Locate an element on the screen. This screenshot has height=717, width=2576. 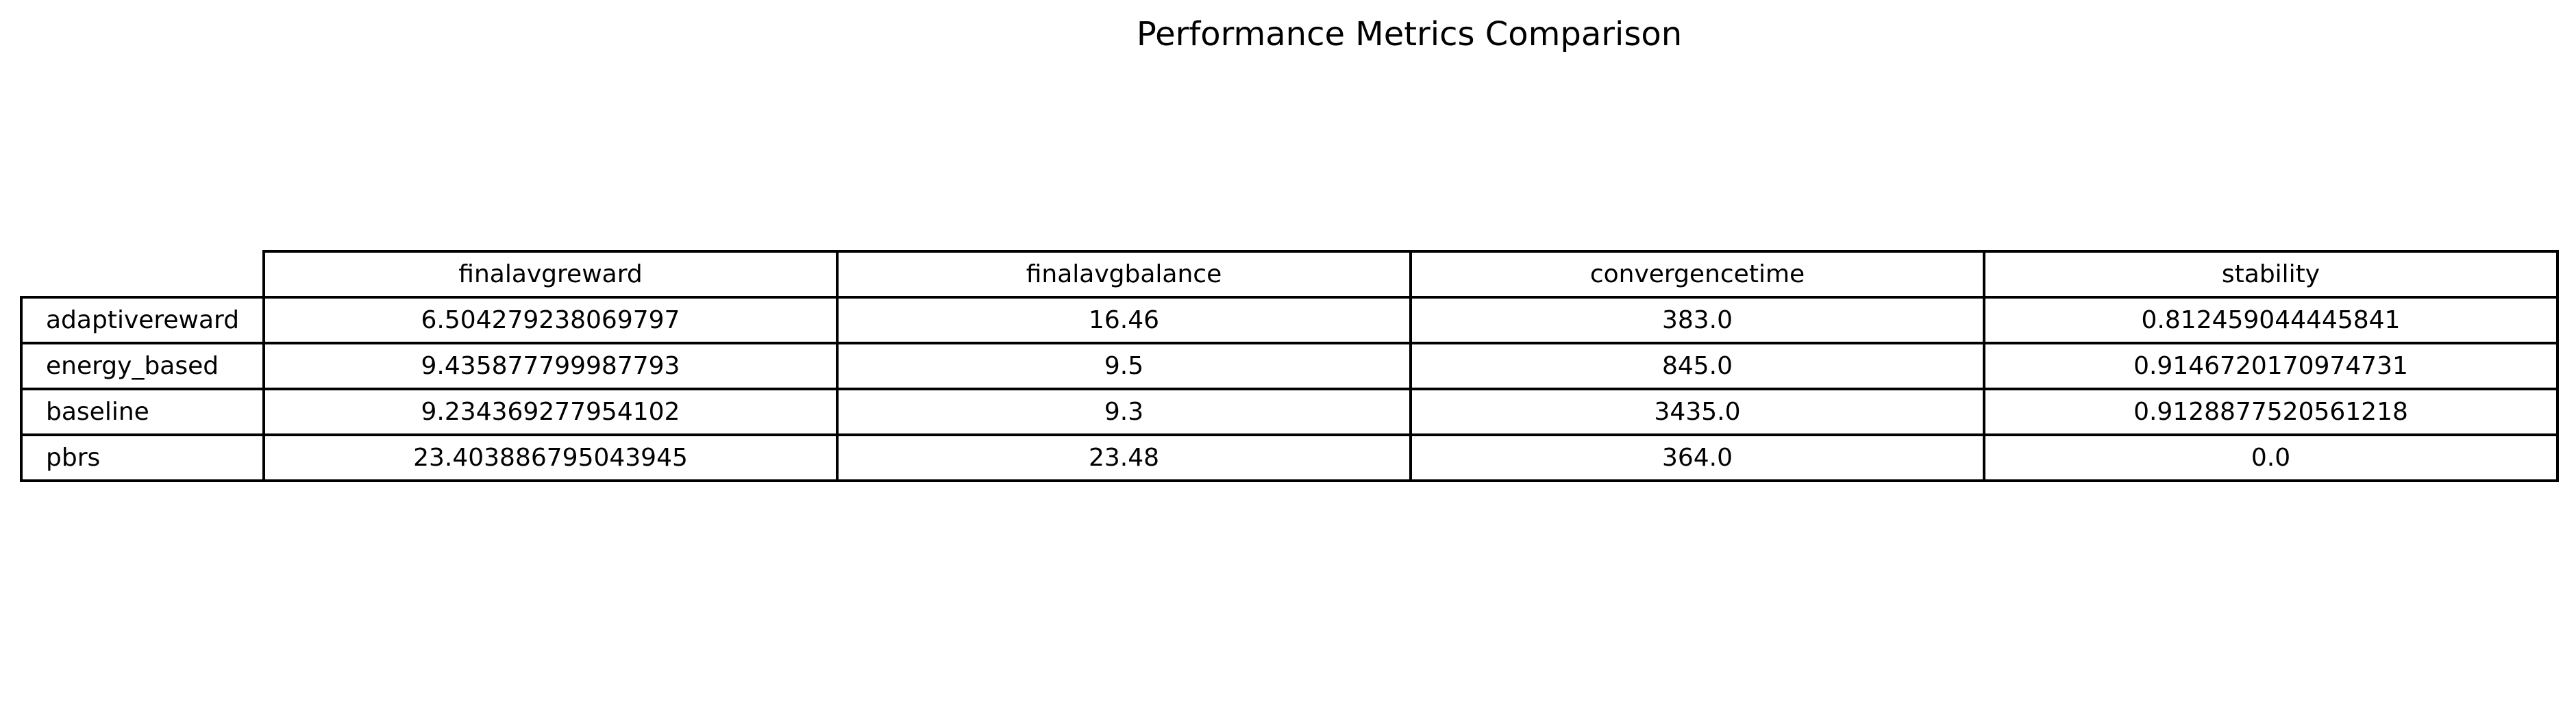
column-header: stability is located at coordinates (2271, 274).